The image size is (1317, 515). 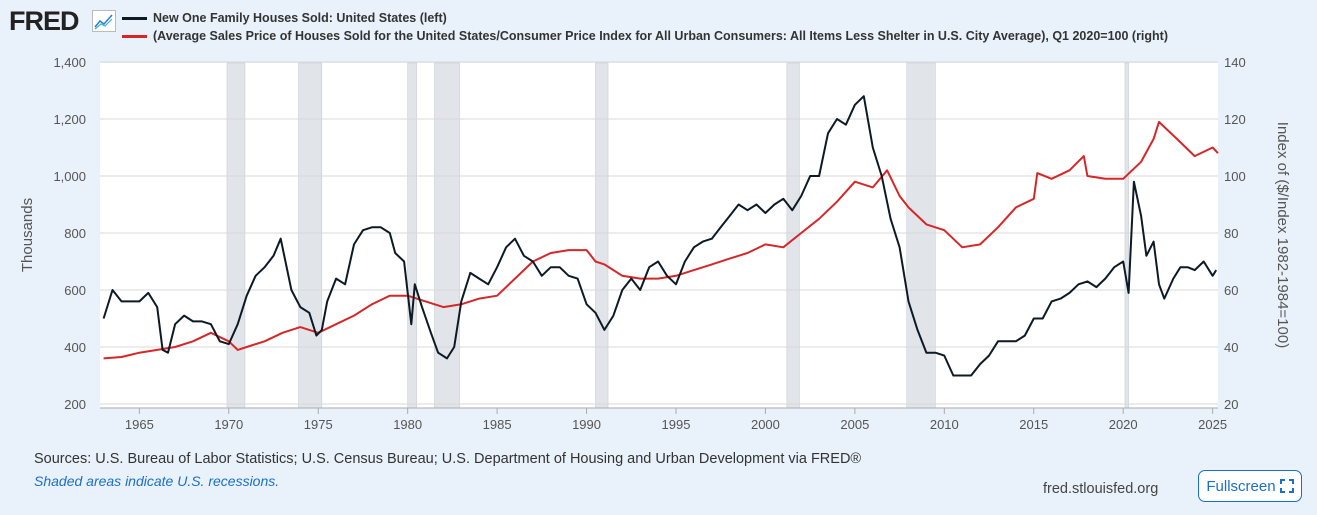 What do you see at coordinates (1231, 290) in the screenshot?
I see `right-tick-label: 60` at bounding box center [1231, 290].